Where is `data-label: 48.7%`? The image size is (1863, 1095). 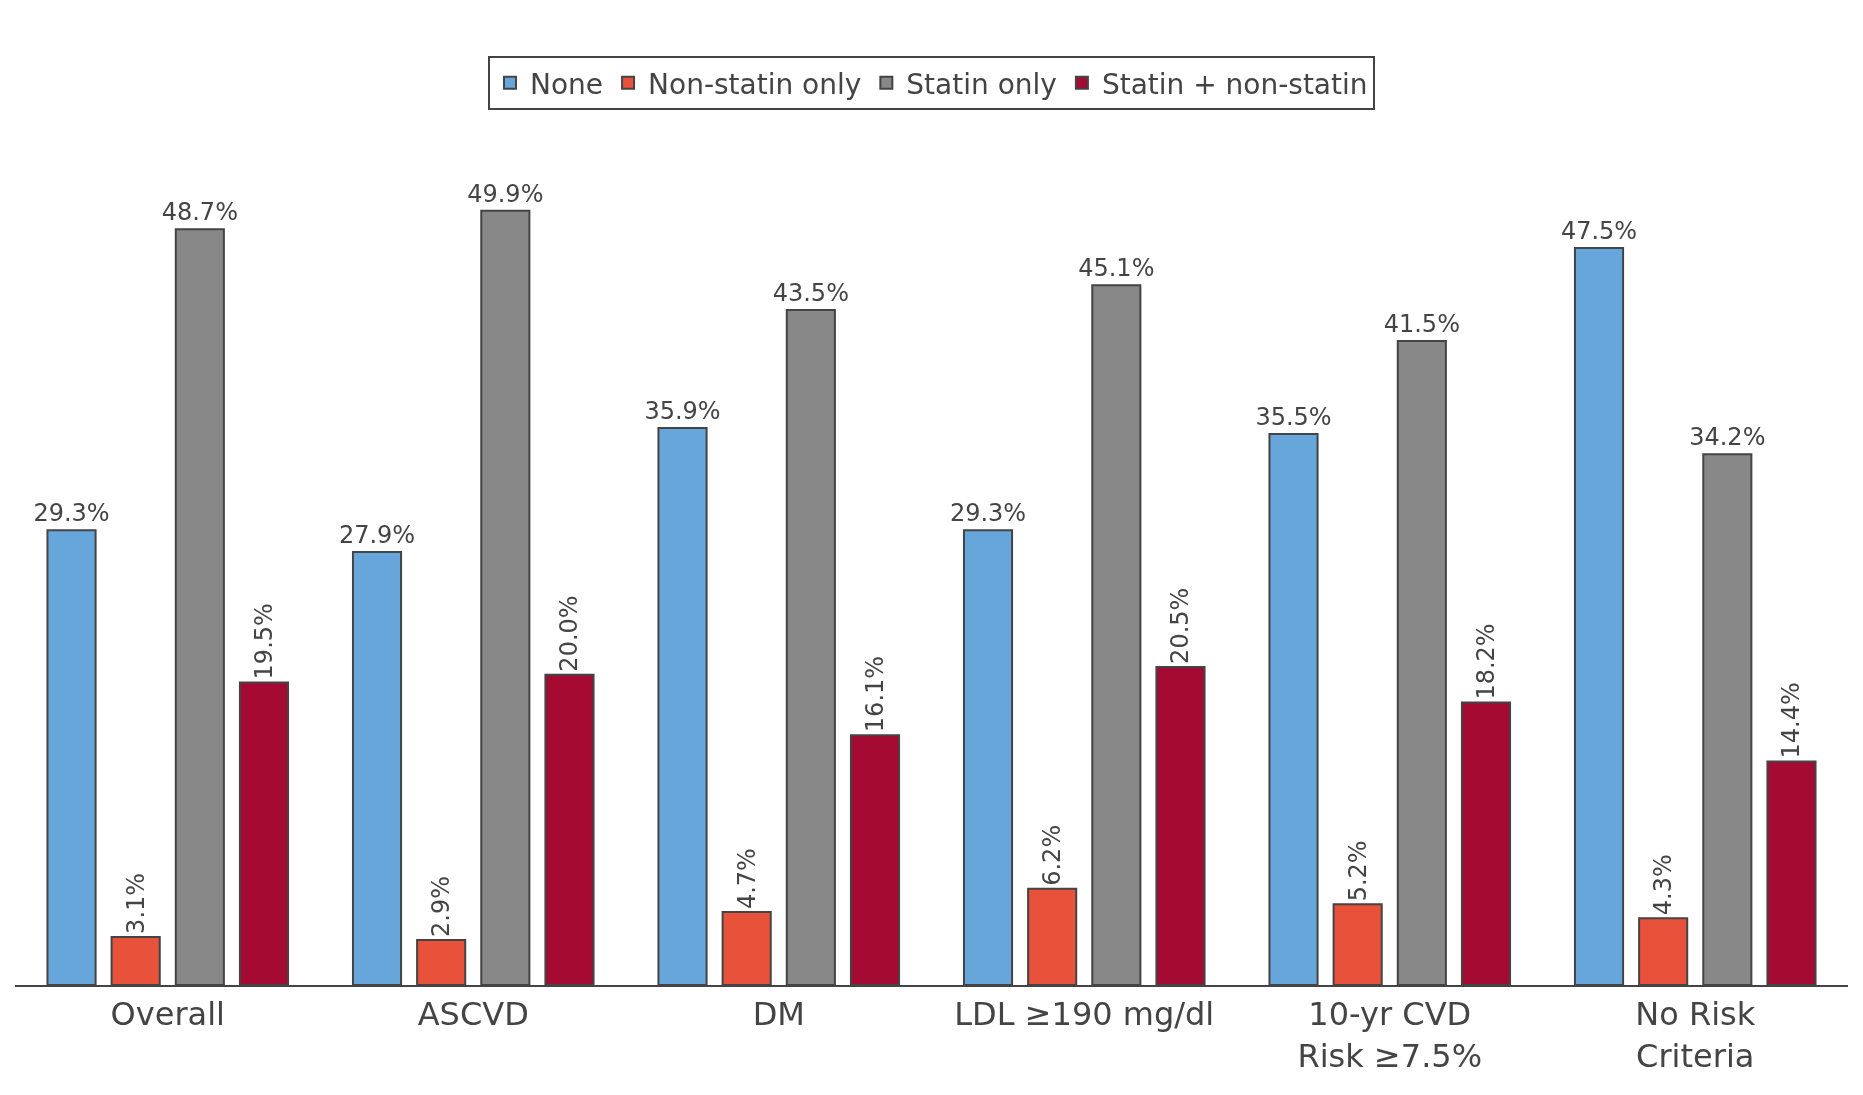
data-label: 48.7% is located at coordinates (199, 212).